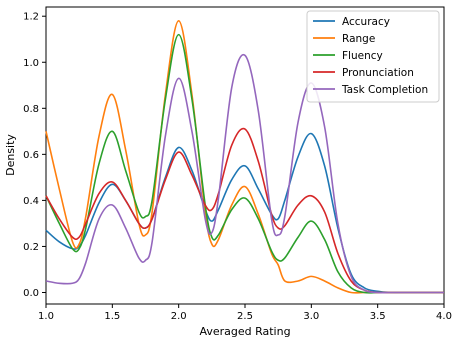 This screenshot has height=343, width=453. Describe the element at coordinates (31, 109) in the screenshot. I see `y-tick-label: 0.8` at that location.